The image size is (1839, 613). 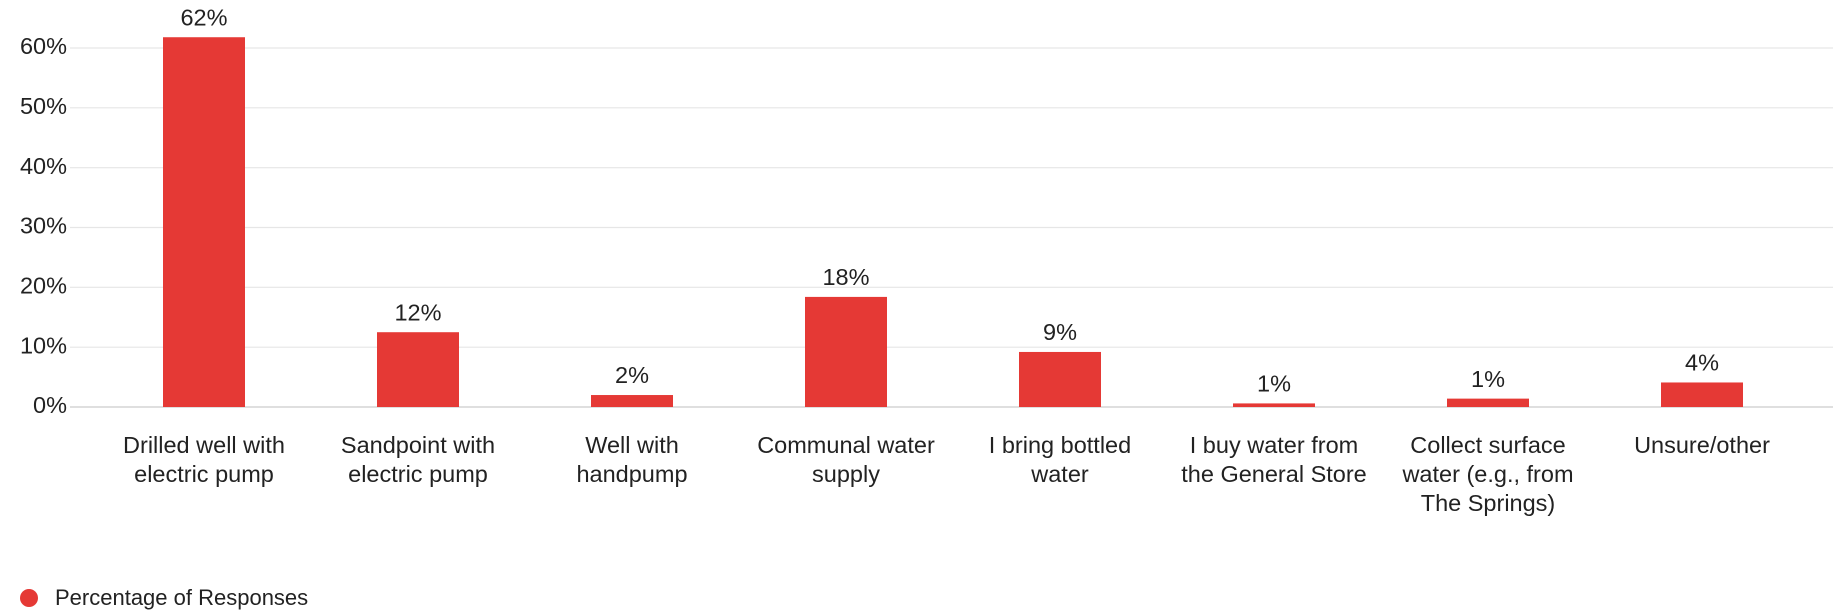 What do you see at coordinates (43, 46) in the screenshot?
I see `y-tick-label: 60%` at bounding box center [43, 46].